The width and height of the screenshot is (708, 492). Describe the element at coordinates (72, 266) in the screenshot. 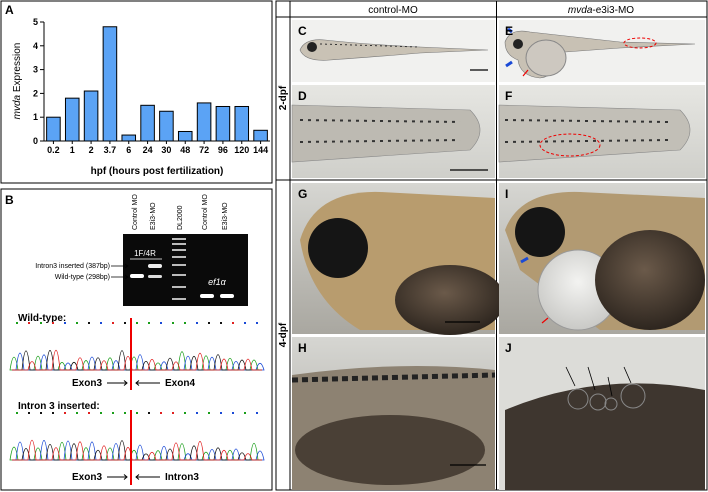

I see `band-label: Intron3 inserted (387bp)` at that location.